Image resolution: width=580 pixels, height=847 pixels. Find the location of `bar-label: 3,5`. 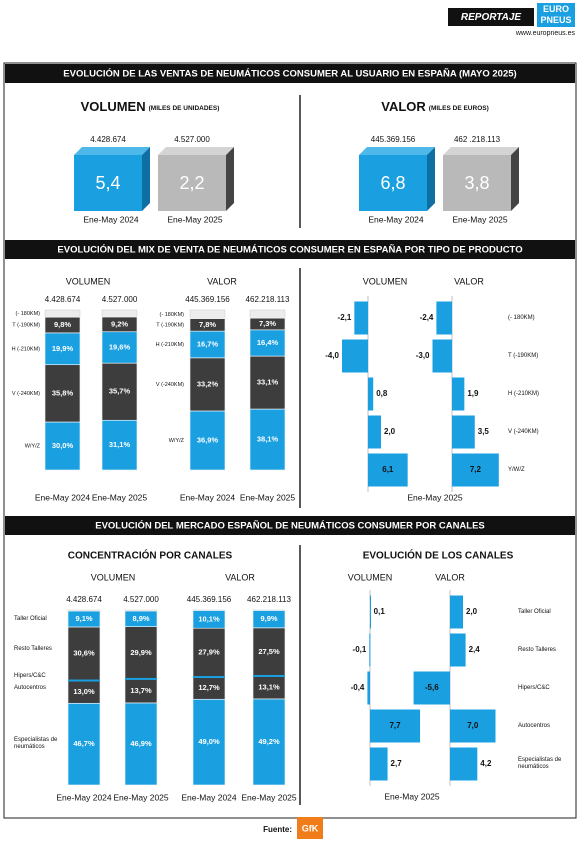

bar-label: 3,5 is located at coordinates (484, 431).